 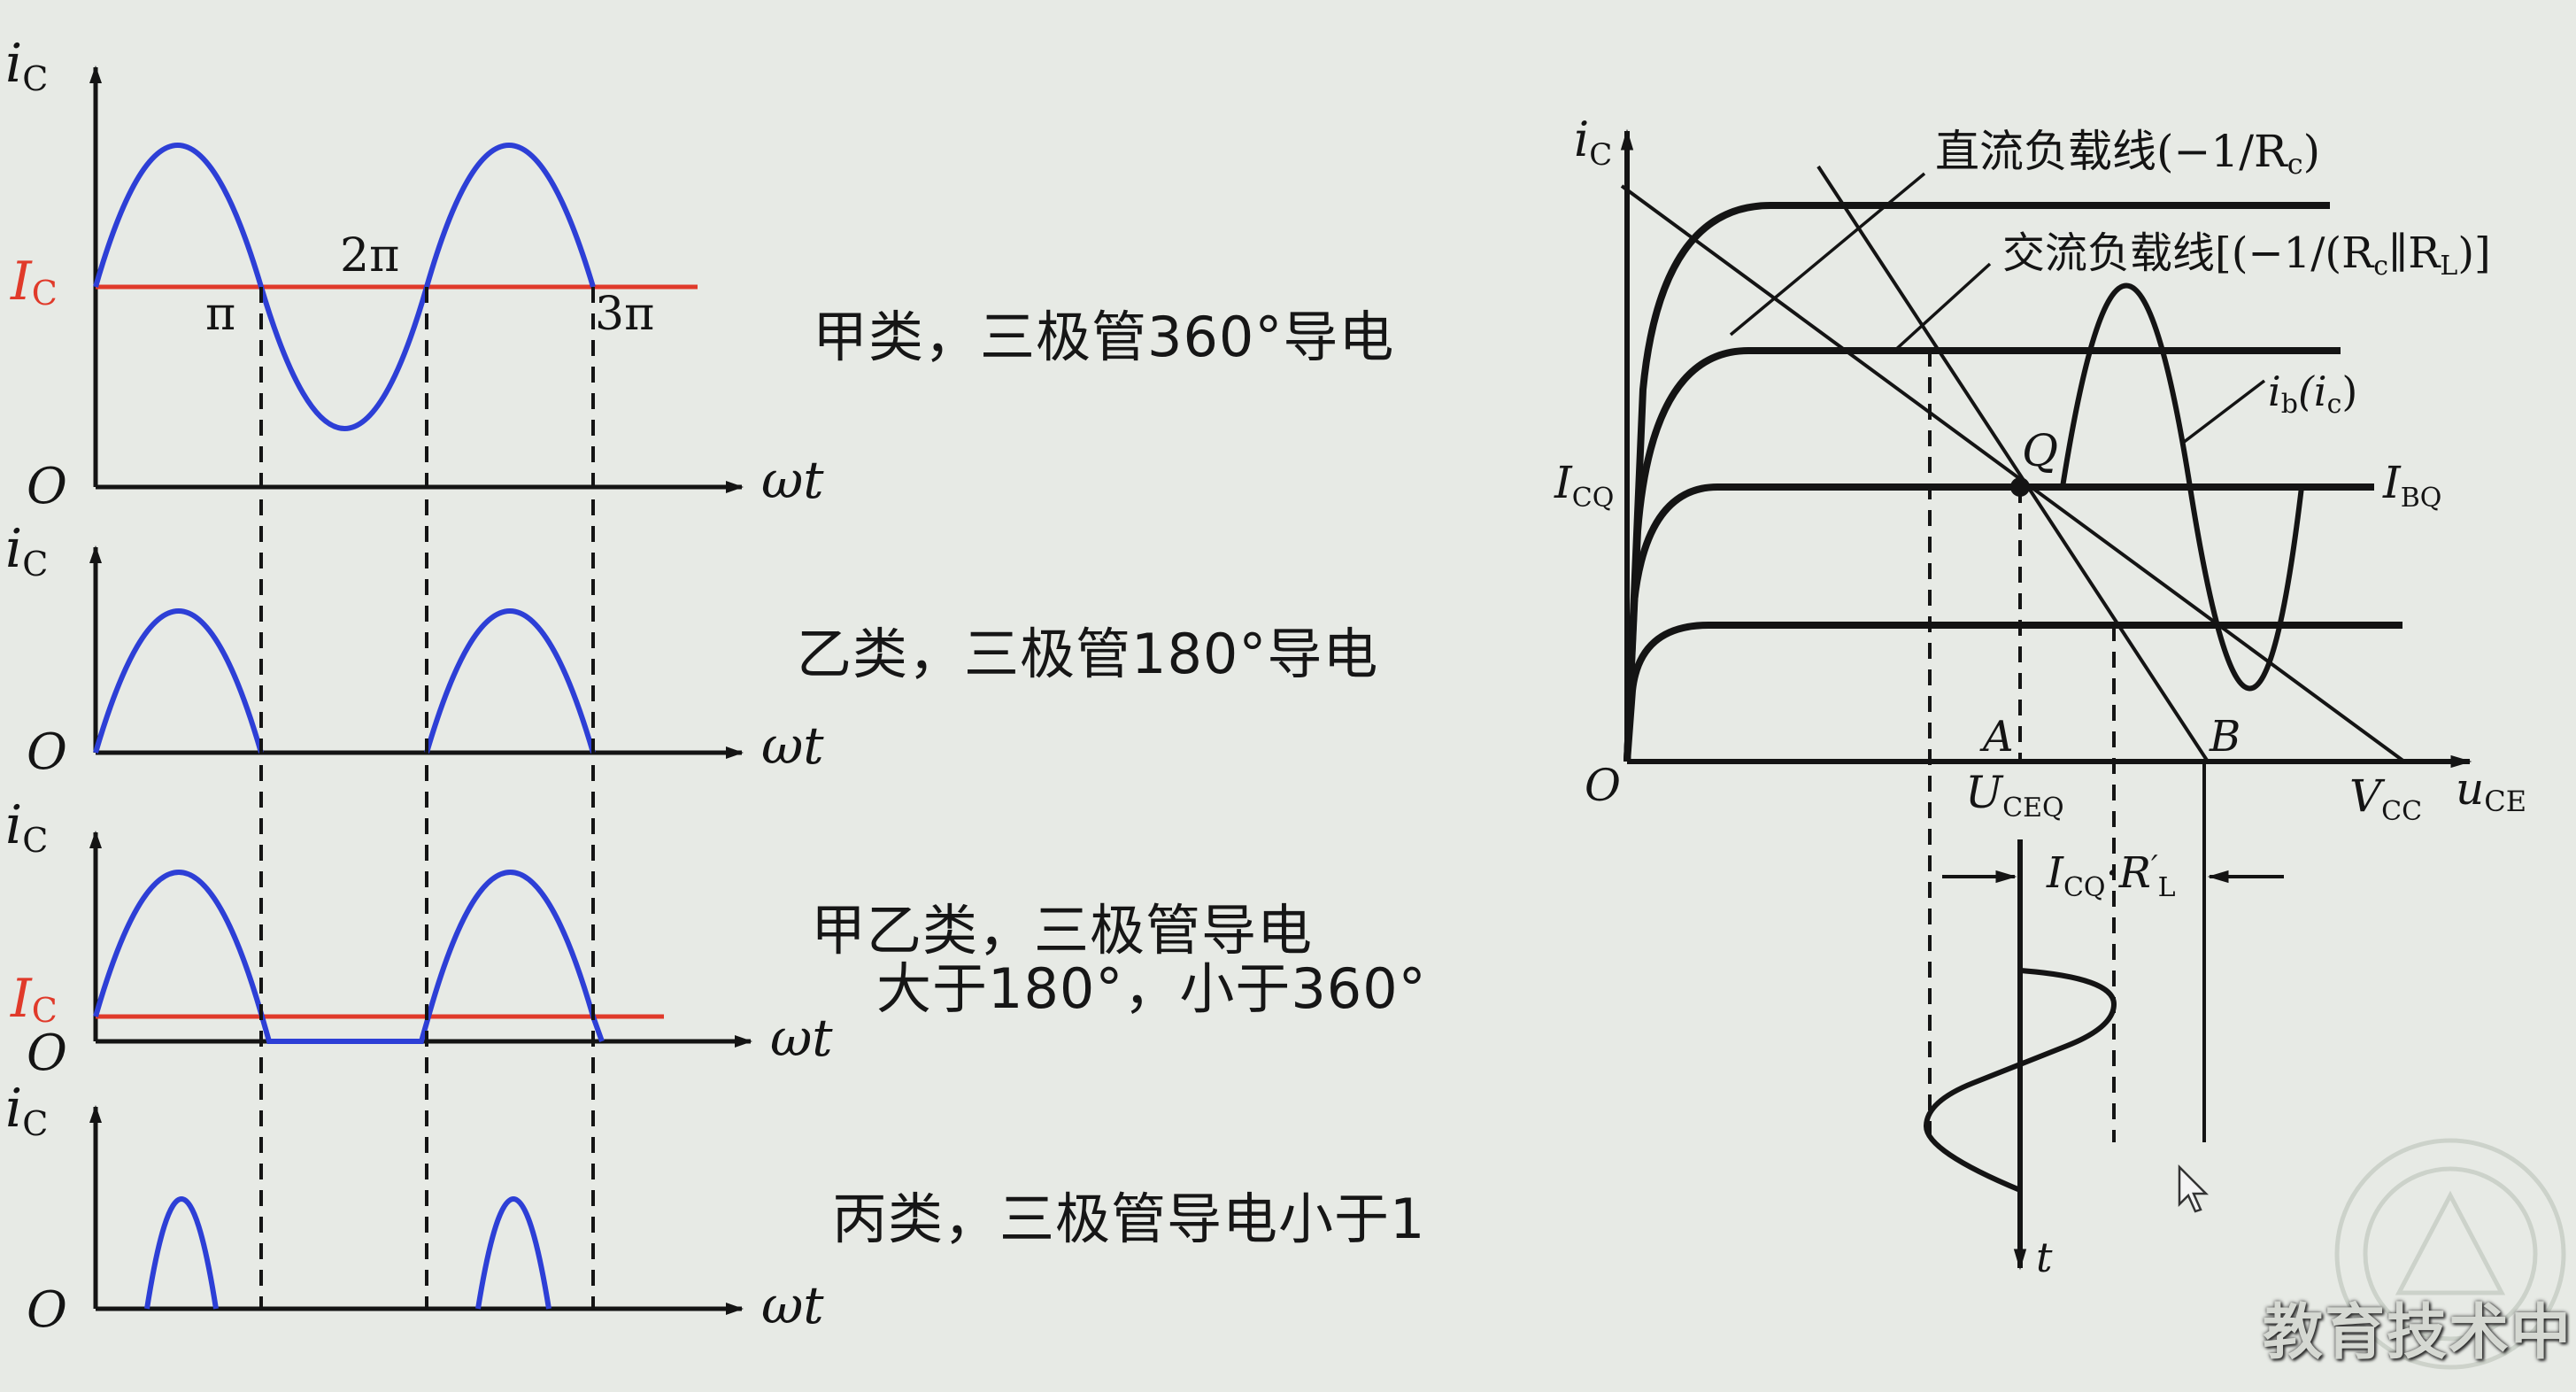 I want to click on class-a-caption: 甲类，三极管360°导电, so click(x=1104, y=337).